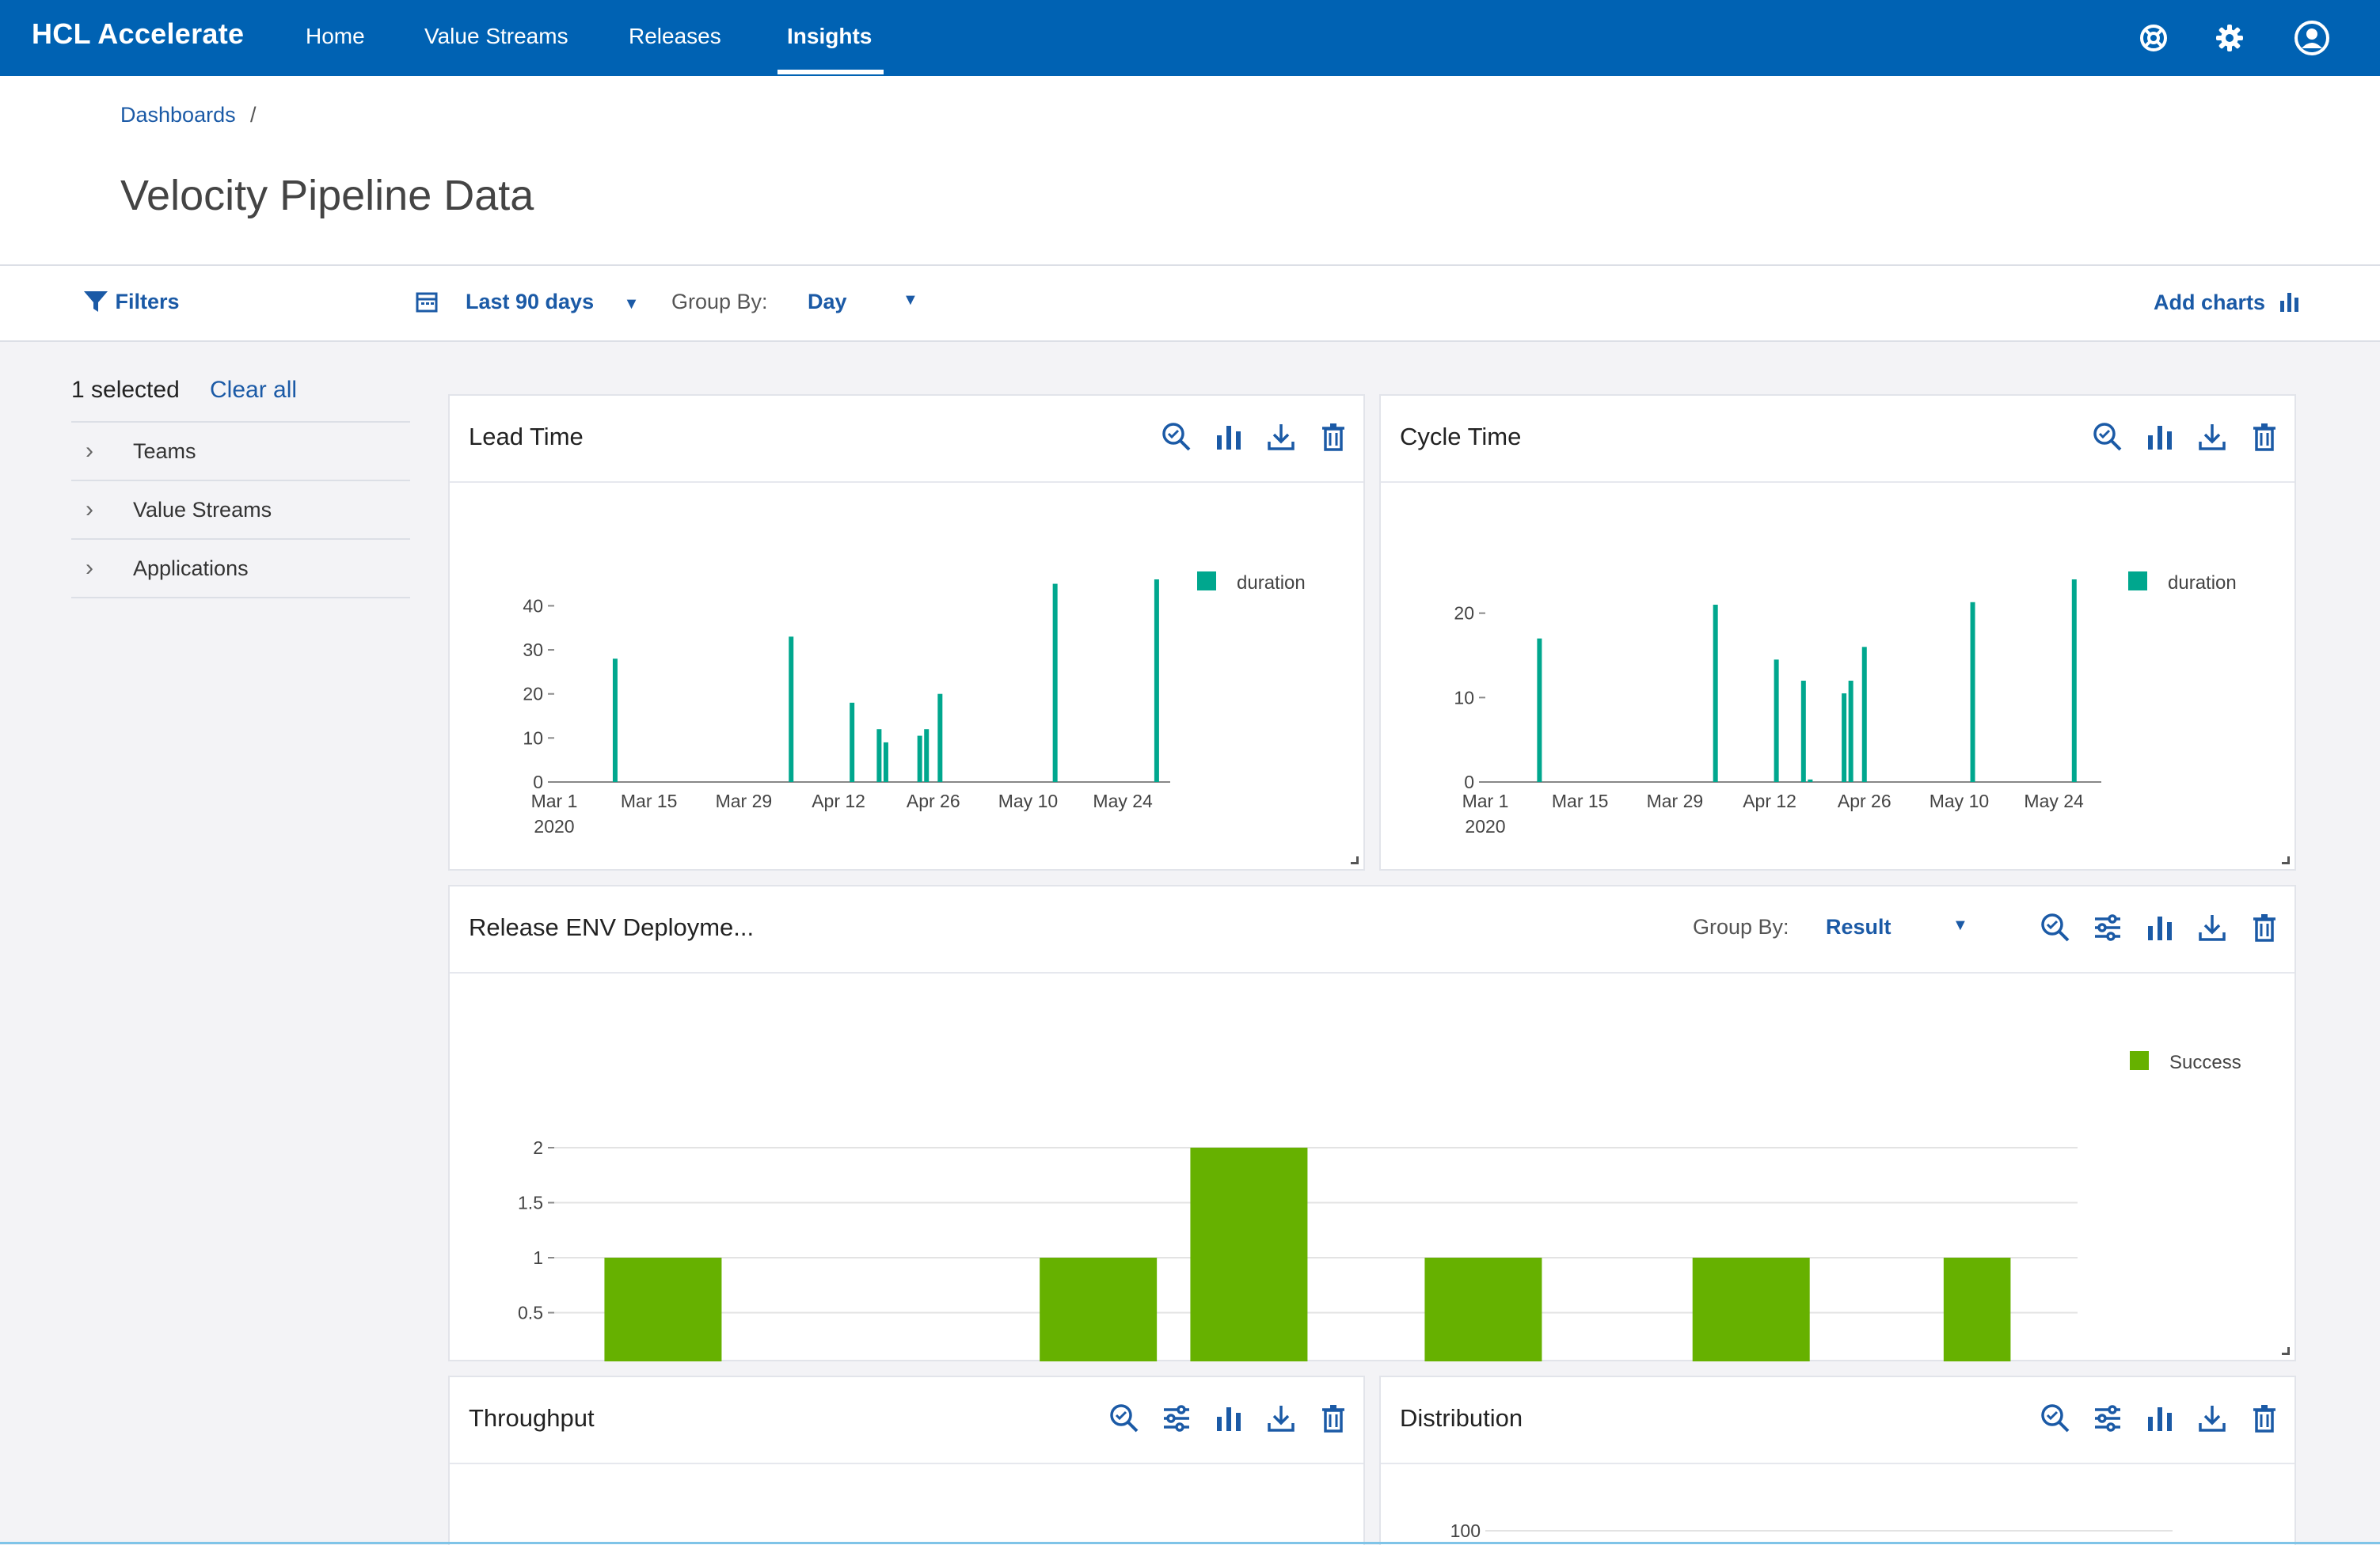 The height and width of the screenshot is (1545, 2380). What do you see at coordinates (2210, 302) in the screenshot?
I see `add-charts-label: Add charts` at bounding box center [2210, 302].